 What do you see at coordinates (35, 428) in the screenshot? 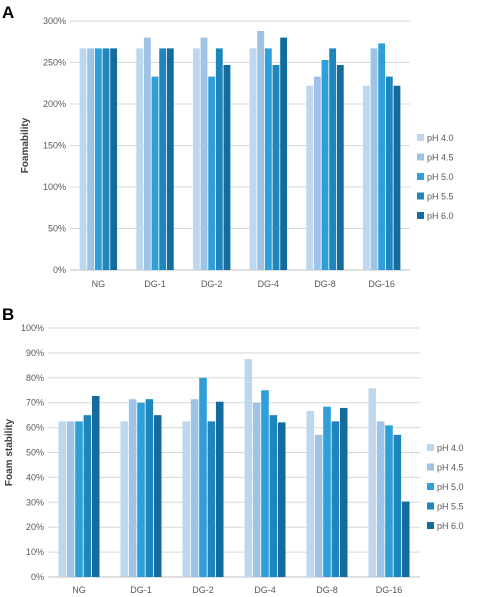
I see `y-tick-label: 60%` at bounding box center [35, 428].